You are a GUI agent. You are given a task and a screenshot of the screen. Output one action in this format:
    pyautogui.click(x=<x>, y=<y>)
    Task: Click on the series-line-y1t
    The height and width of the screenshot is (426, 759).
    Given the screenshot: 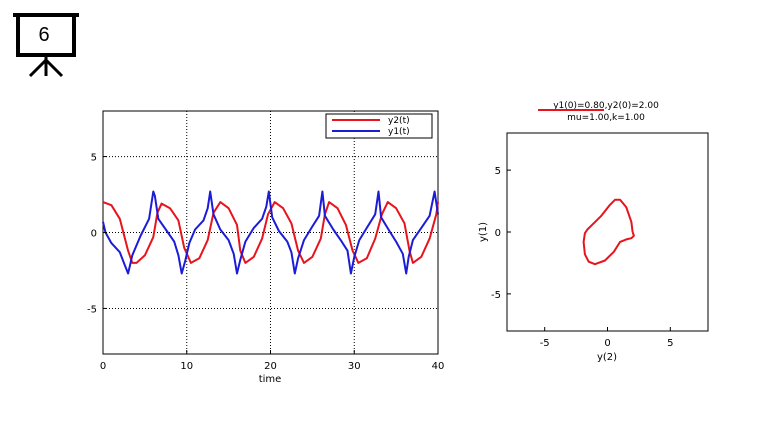 What is the action you would take?
    pyautogui.click(x=270, y=232)
    